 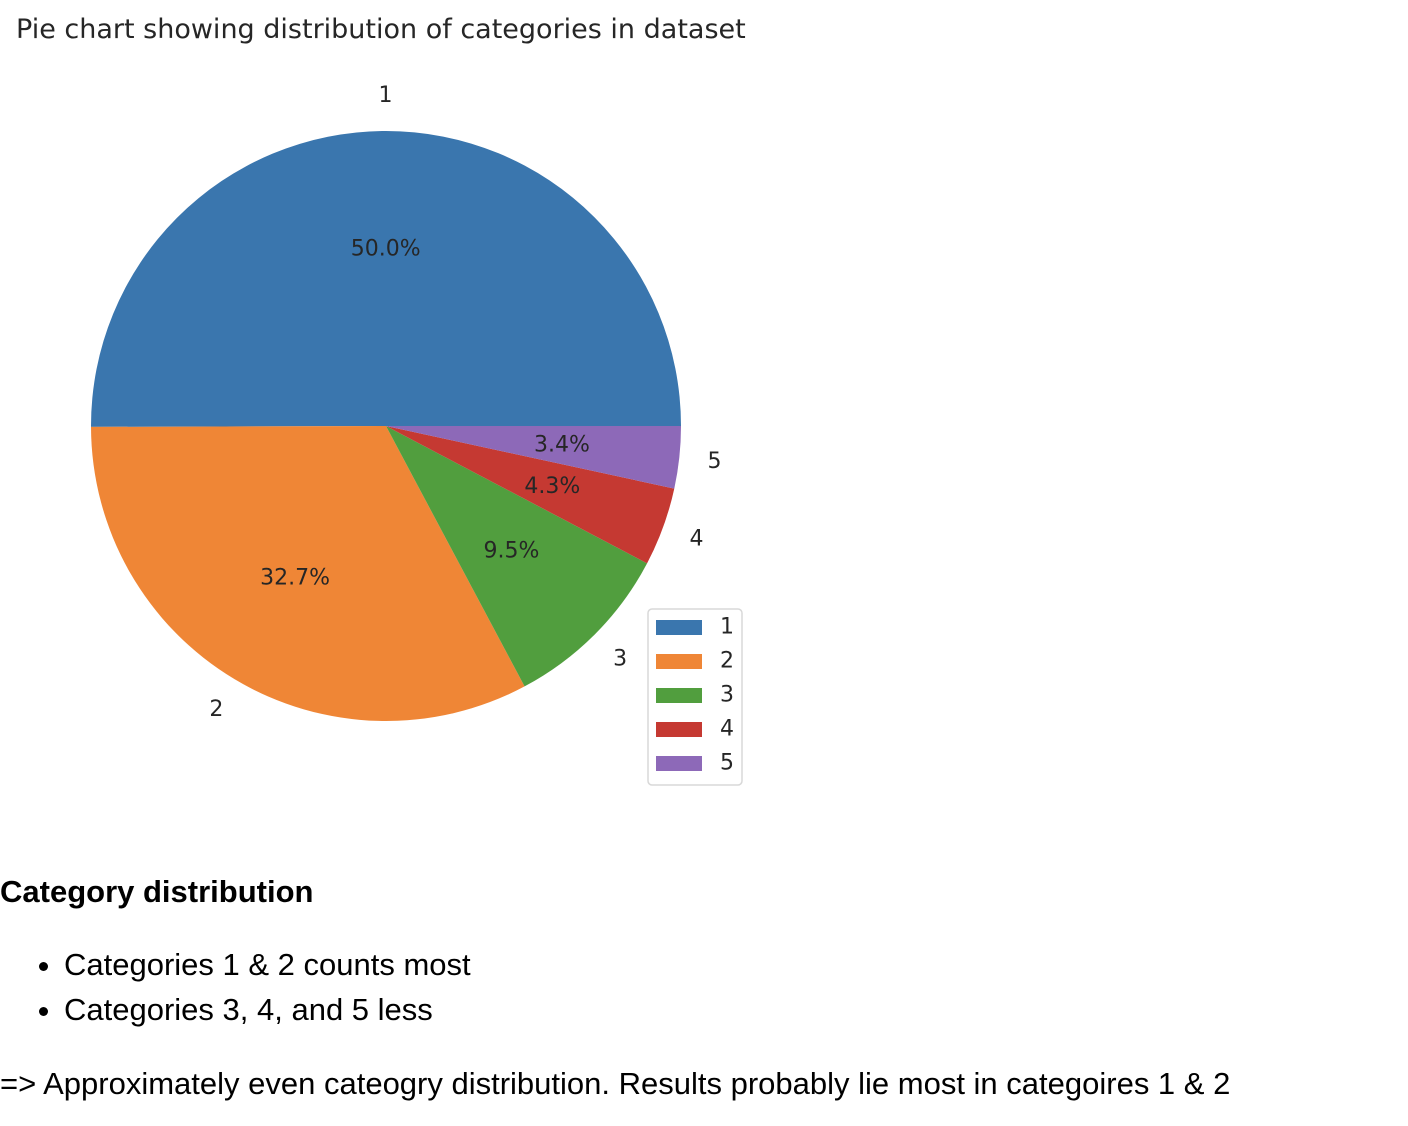 I want to click on category-label-3: 3, so click(x=620, y=659).